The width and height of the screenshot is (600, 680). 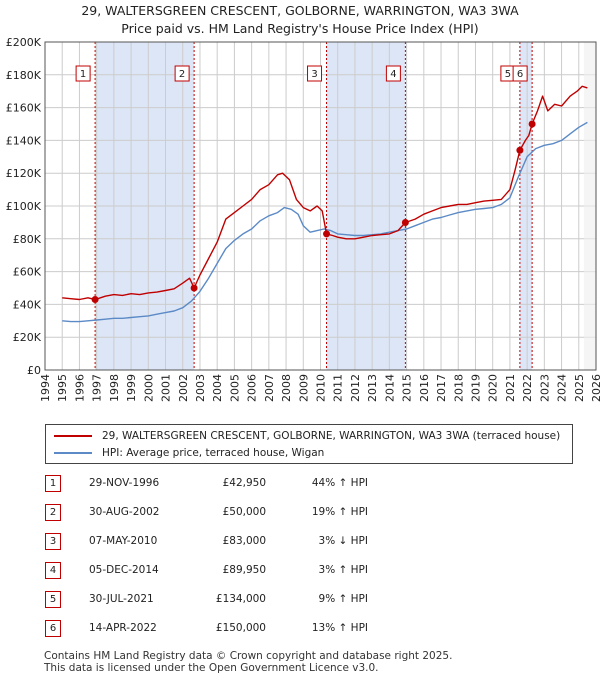 What do you see at coordinates (303, 388) in the screenshot?
I see `x-tick-label: 2009` at bounding box center [303, 388].